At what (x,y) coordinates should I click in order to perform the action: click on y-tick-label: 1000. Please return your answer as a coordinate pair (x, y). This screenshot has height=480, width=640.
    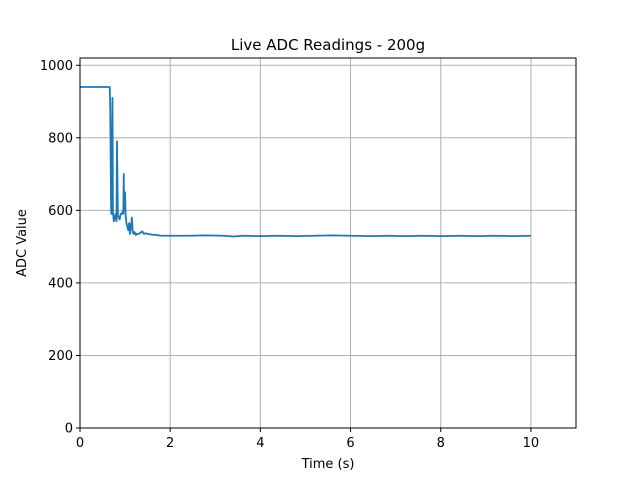
    Looking at the image, I should click on (56, 66).